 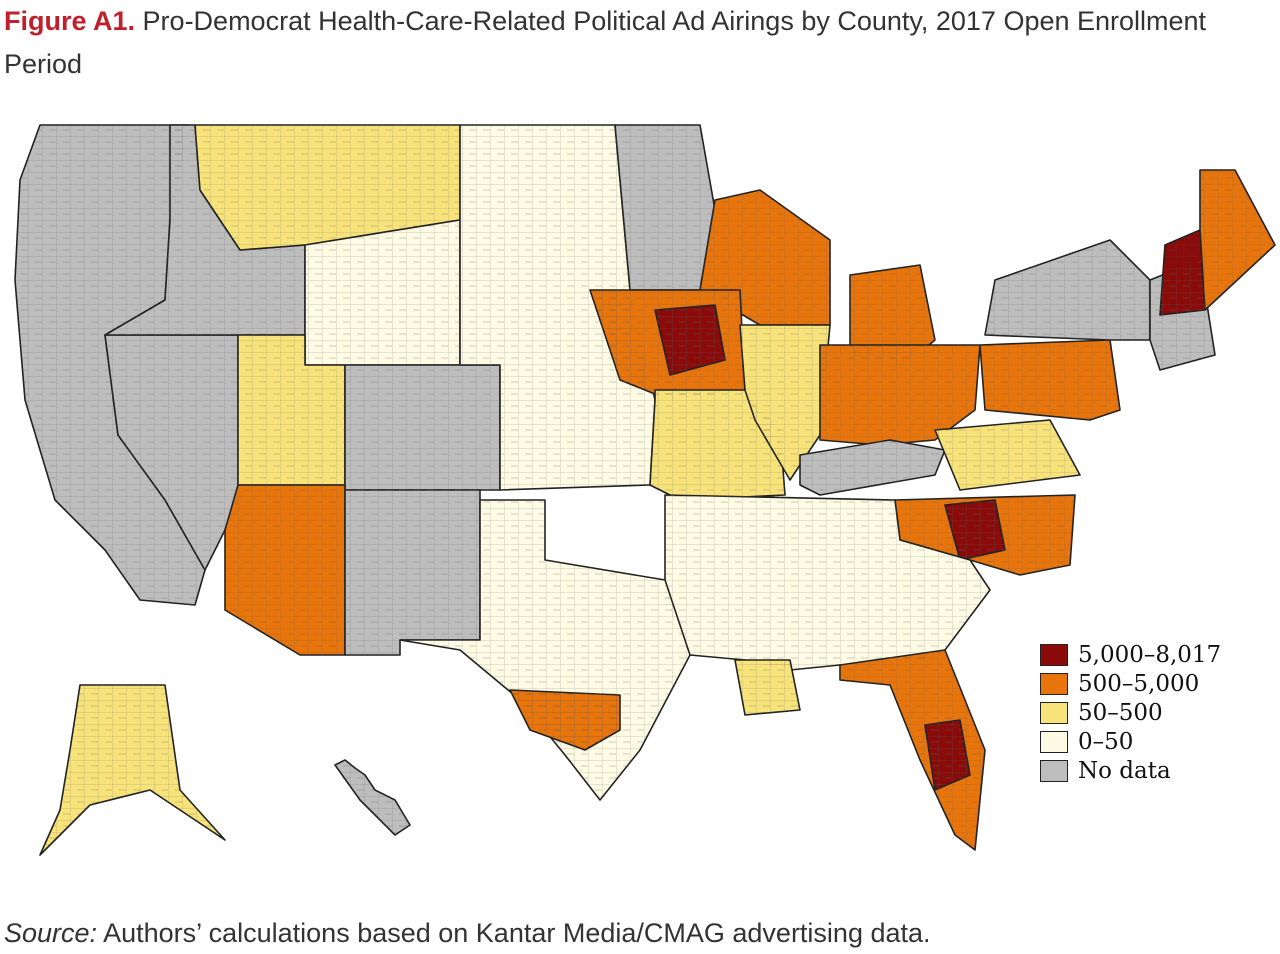 What do you see at coordinates (1150, 741) in the screenshot?
I see `legend-item: 0–50` at bounding box center [1150, 741].